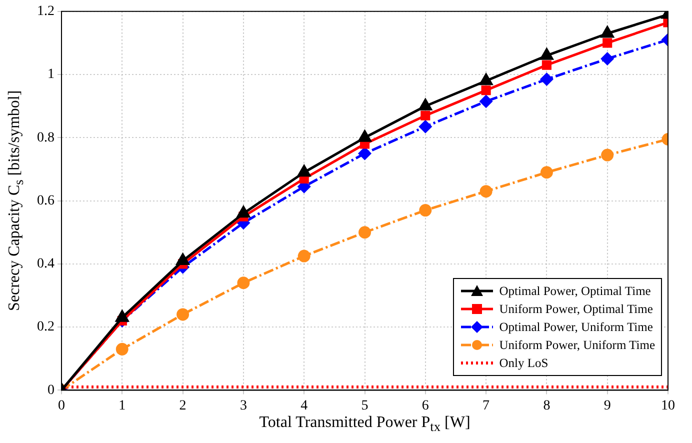  I want to click on legend-label: Optimal Power, Uniform Time, so click(576, 327).